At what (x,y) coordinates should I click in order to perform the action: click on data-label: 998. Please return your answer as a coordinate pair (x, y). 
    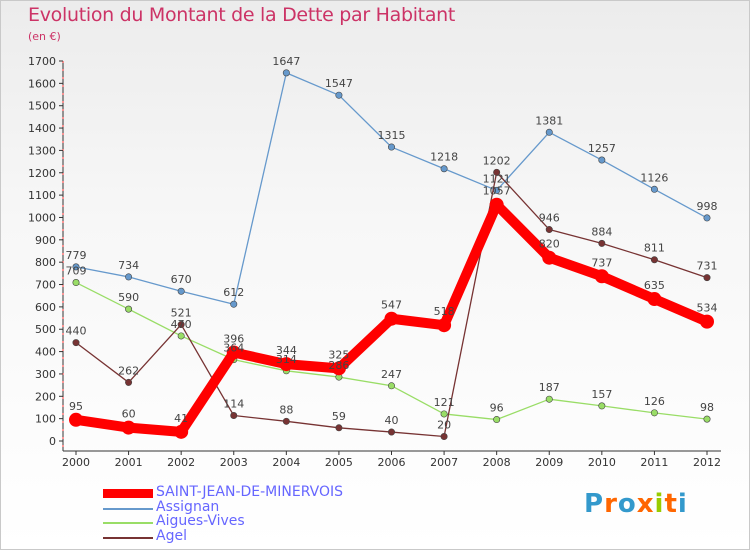
    Looking at the image, I should click on (707, 206).